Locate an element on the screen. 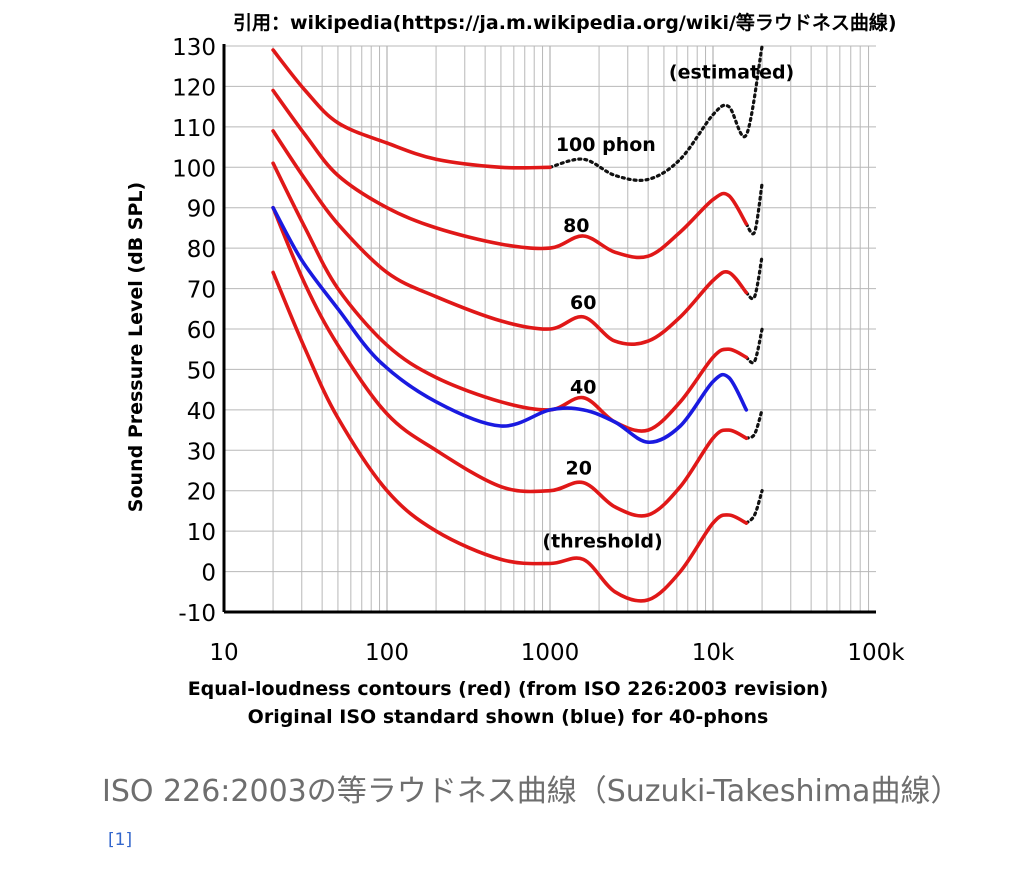 This screenshot has height=876, width=1024. series-60-phon is located at coordinates (510, 237).